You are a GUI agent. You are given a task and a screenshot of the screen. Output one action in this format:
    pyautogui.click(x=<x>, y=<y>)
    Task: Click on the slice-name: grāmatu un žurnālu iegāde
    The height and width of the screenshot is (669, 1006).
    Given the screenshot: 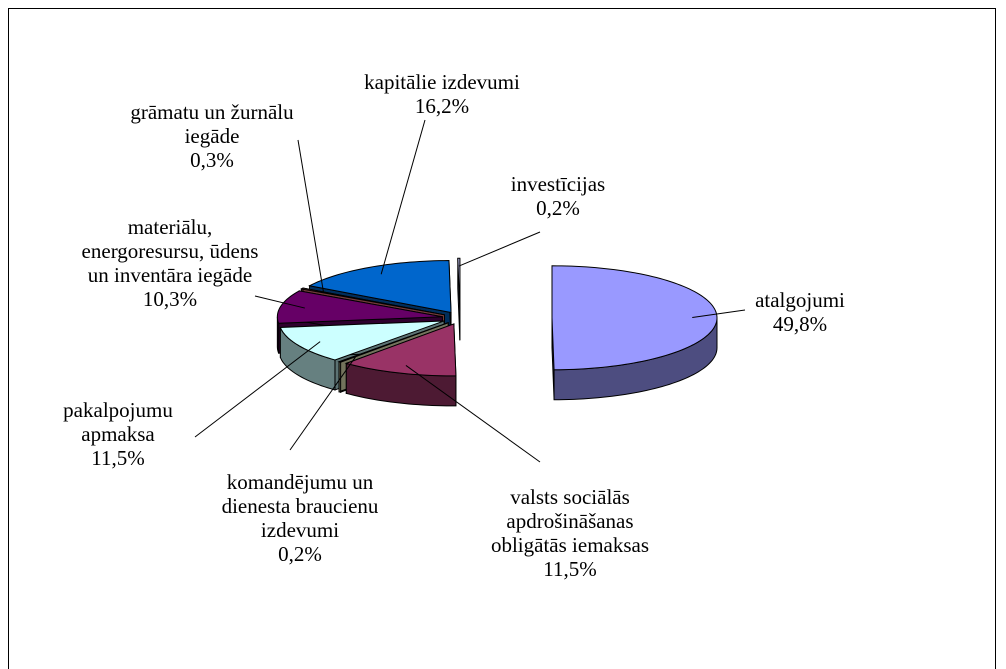 What is the action you would take?
    pyautogui.click(x=212, y=124)
    